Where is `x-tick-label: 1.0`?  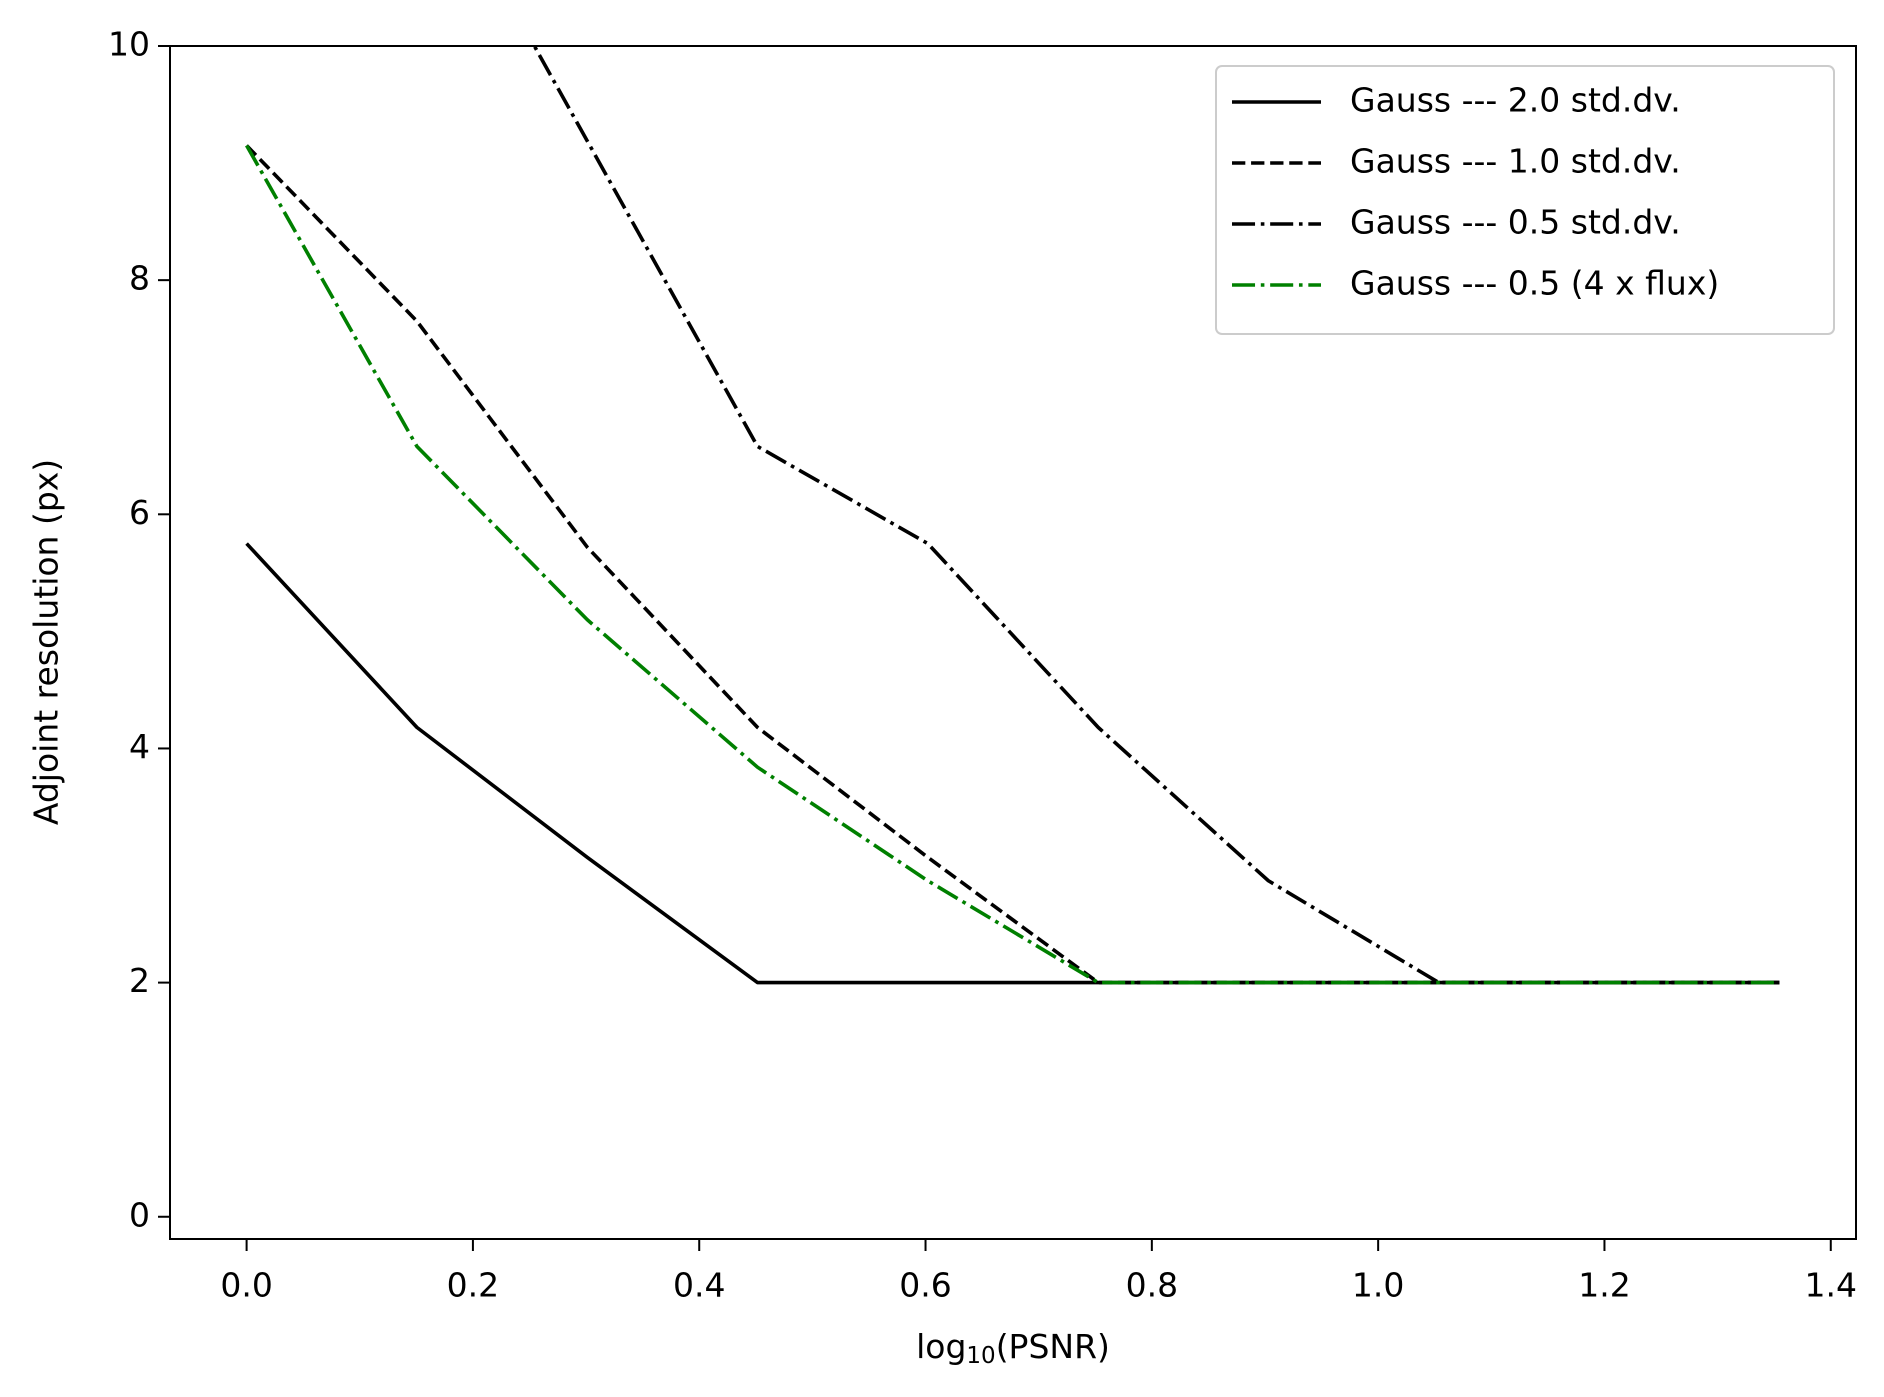 x-tick-label: 1.0 is located at coordinates (1378, 1285).